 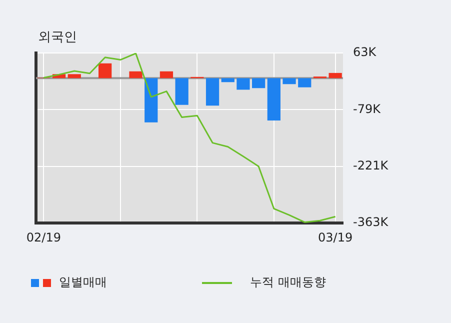 I want to click on x-tick-label: 03/19, so click(x=335, y=237).